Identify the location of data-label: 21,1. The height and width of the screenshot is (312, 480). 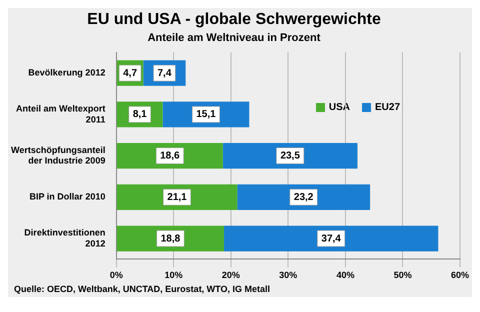
(177, 197).